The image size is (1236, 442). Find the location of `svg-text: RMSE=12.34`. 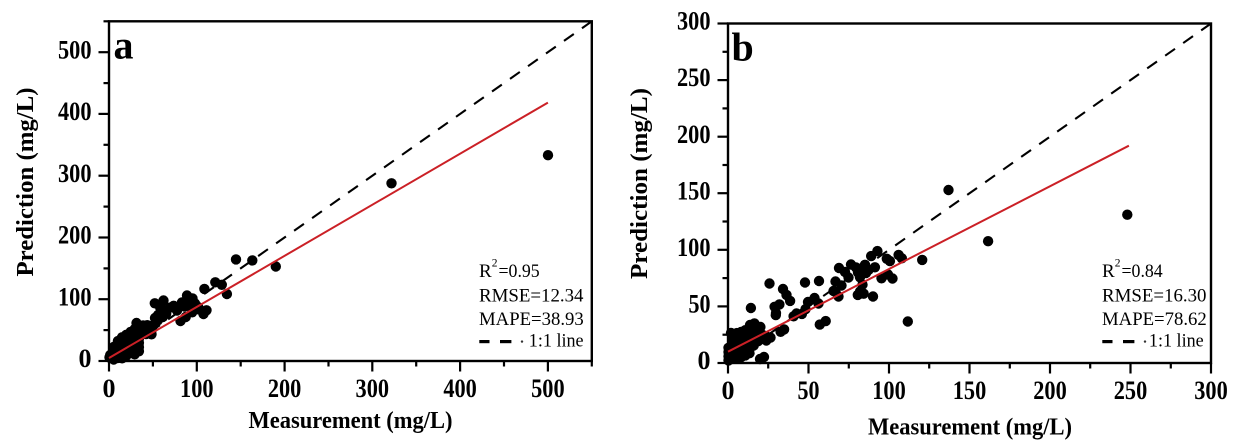

svg-text: RMSE=12.34 is located at coordinates (531, 295).